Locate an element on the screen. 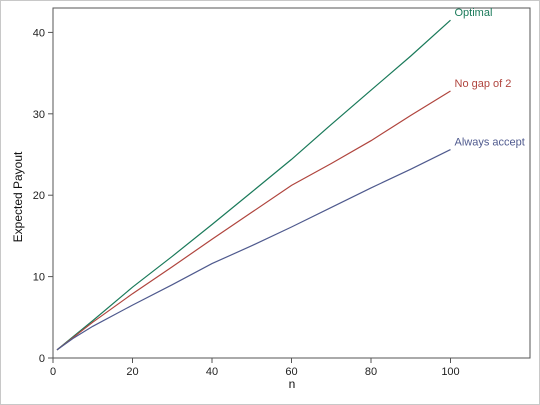  y-tick-label: 20 is located at coordinates (39, 196).